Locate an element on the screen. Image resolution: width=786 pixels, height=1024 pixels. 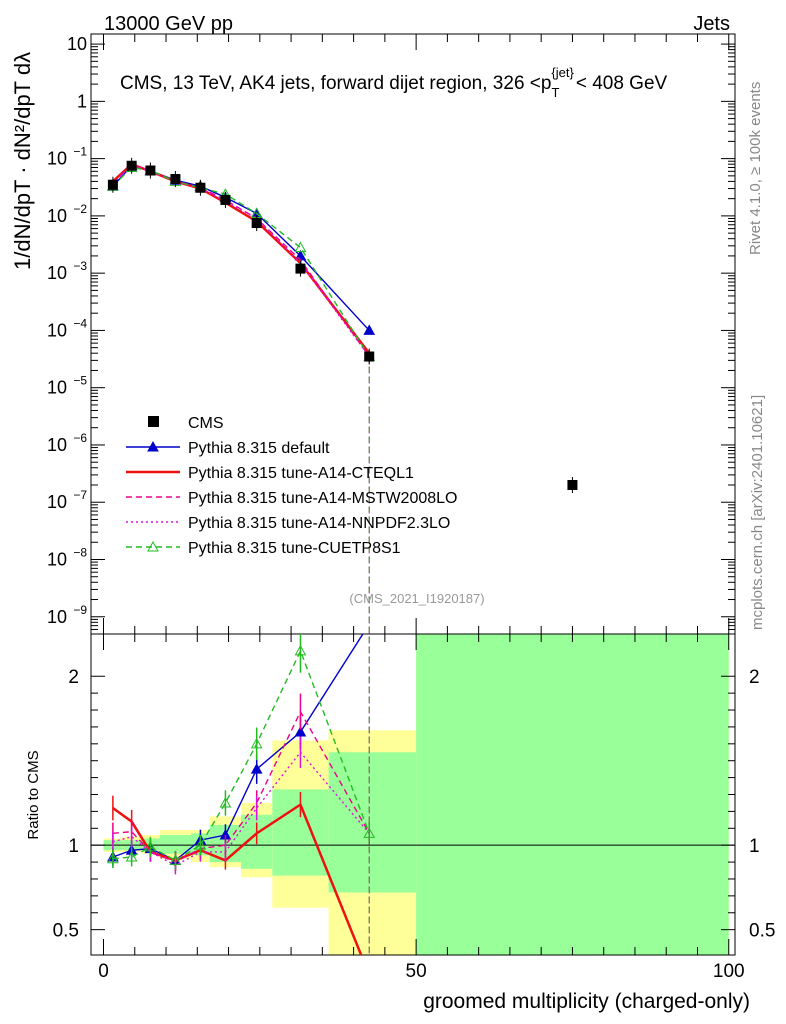
main-ytick-power: −5 is located at coordinates (80, 381).